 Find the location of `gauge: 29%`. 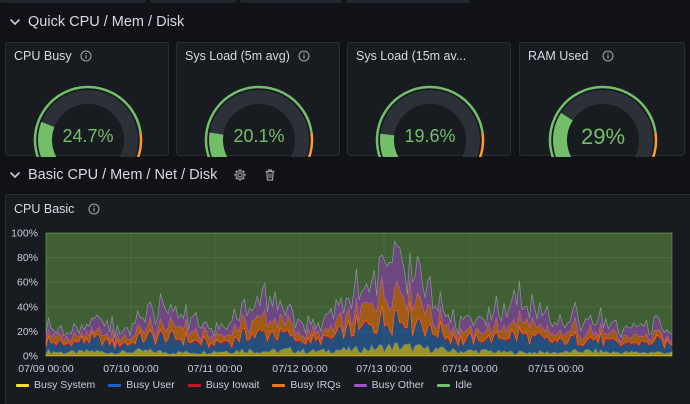

gauge: 29% is located at coordinates (603, 121).